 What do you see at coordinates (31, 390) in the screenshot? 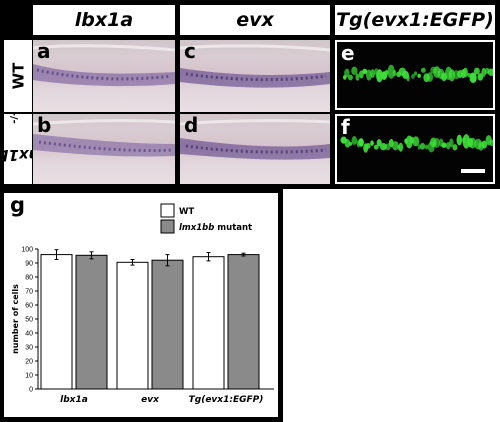
I see `y-tick-label: 0` at bounding box center [31, 390].